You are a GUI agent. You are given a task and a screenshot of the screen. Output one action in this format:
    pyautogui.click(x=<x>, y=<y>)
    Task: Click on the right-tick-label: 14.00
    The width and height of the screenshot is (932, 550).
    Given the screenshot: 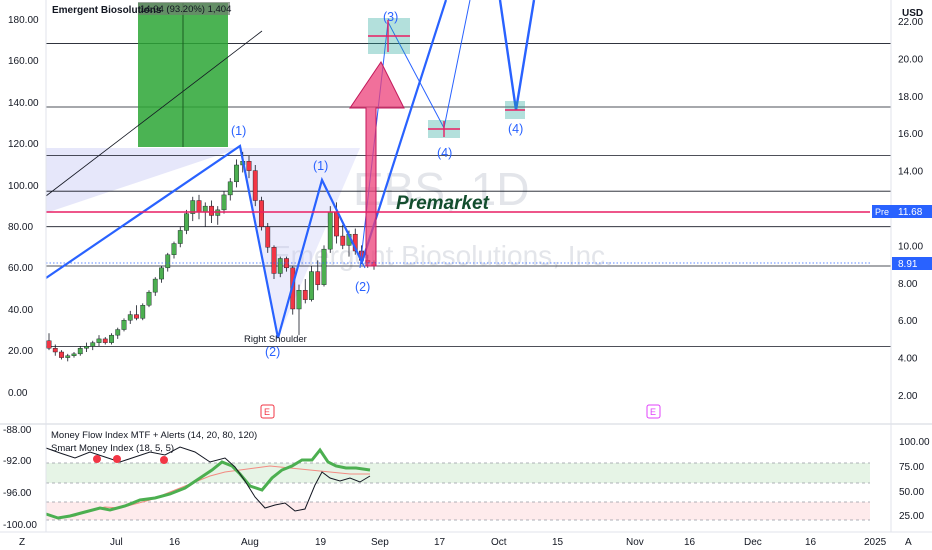 What is the action you would take?
    pyautogui.click(x=910, y=172)
    